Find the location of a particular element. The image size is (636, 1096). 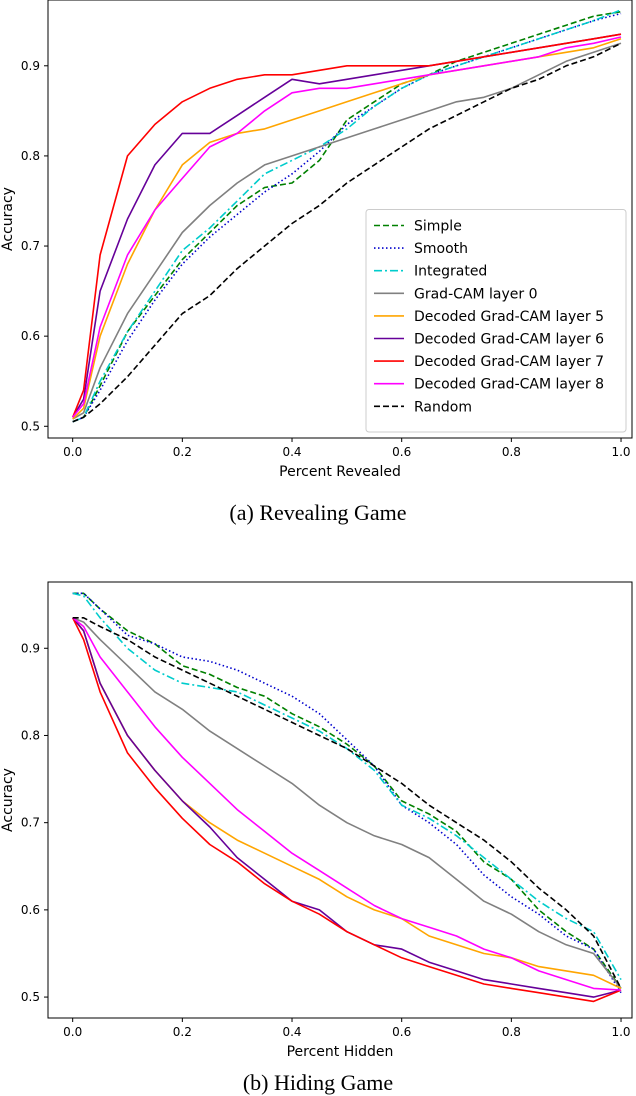

legend-label: Random is located at coordinates (443, 407).